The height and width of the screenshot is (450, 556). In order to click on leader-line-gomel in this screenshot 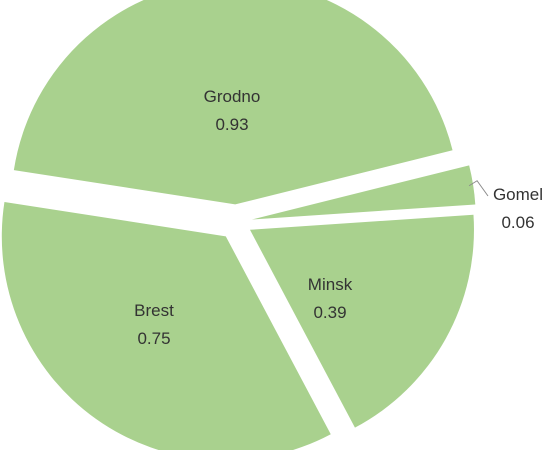, I will do `click(478, 188)`.